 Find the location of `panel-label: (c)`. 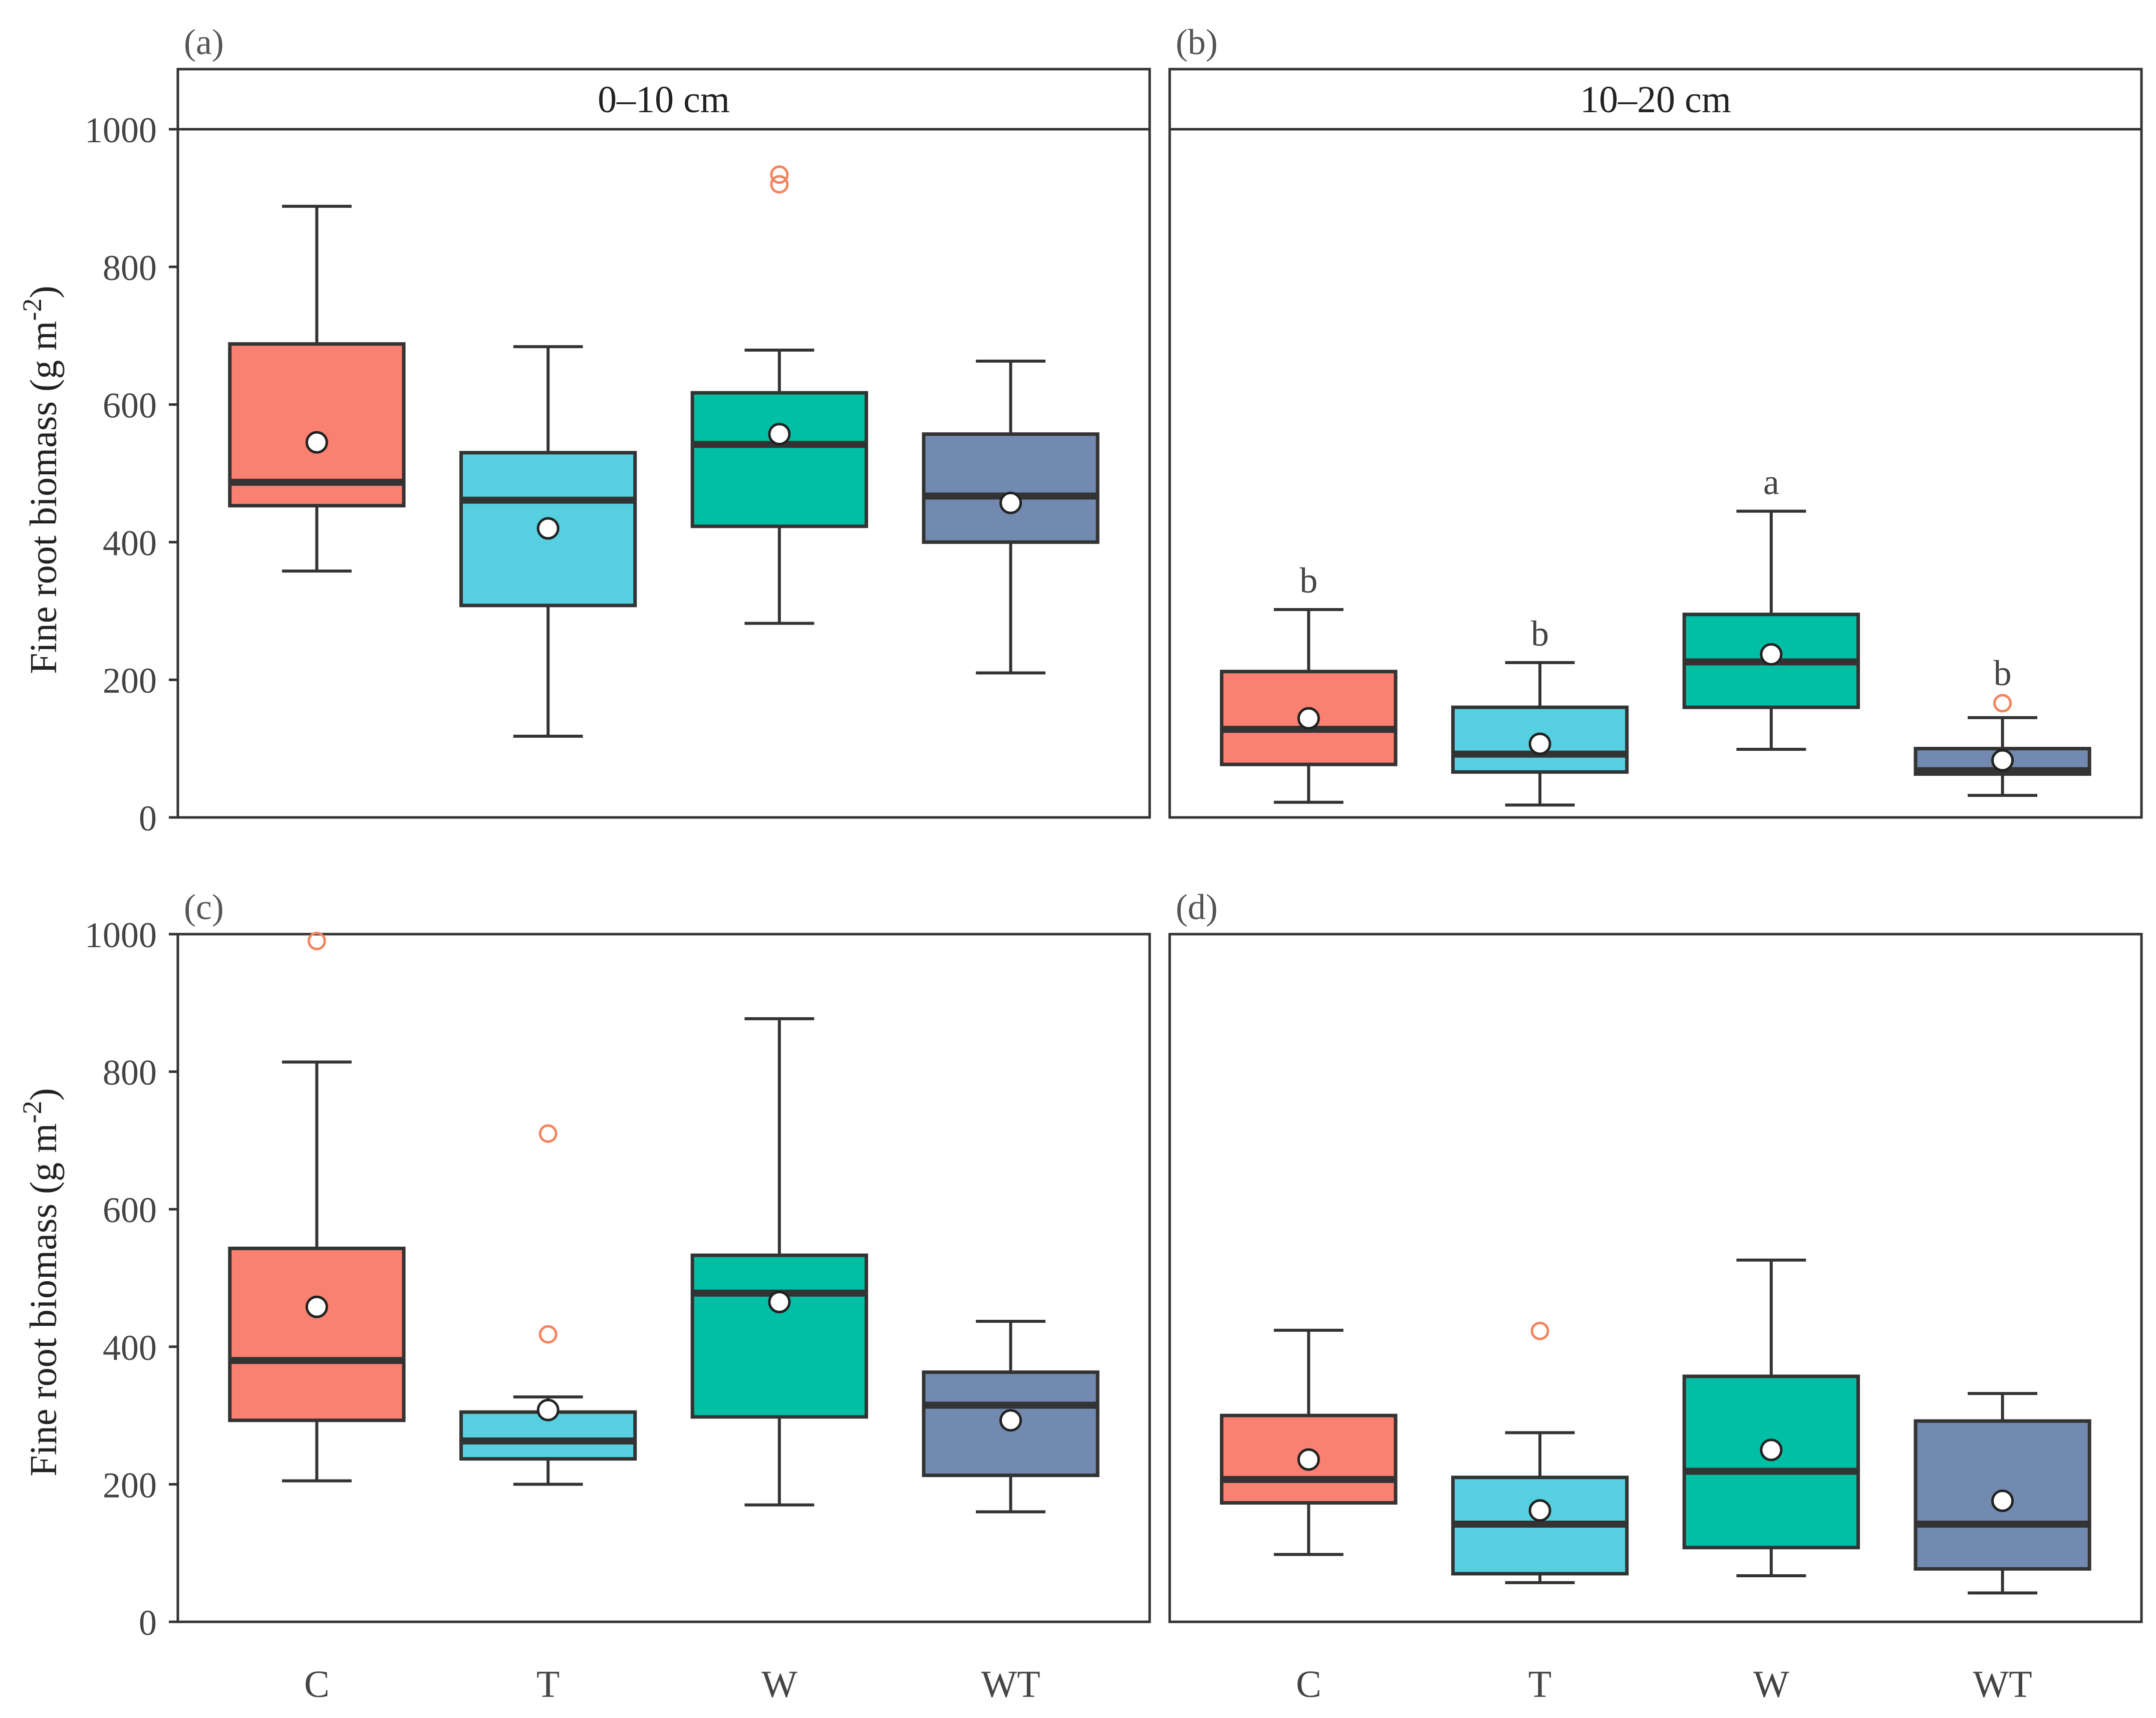

panel-label: (c) is located at coordinates (204, 907).